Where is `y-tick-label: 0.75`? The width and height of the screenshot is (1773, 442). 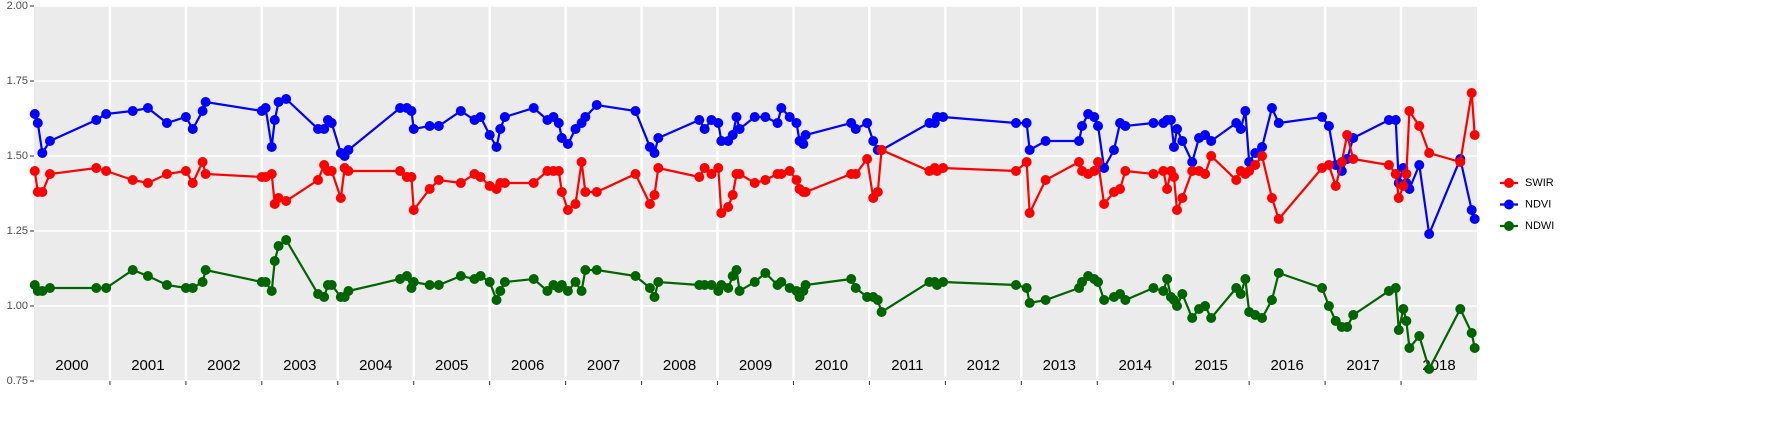
y-tick-label: 0.75 is located at coordinates (17, 381).